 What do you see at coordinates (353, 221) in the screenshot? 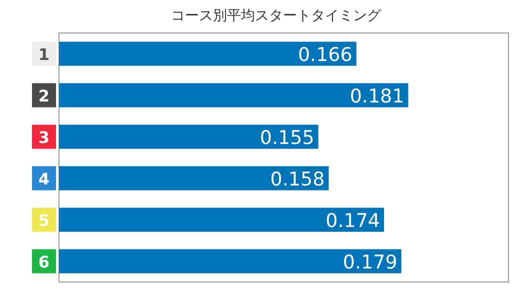
I see `data-label: 0.174` at bounding box center [353, 221].